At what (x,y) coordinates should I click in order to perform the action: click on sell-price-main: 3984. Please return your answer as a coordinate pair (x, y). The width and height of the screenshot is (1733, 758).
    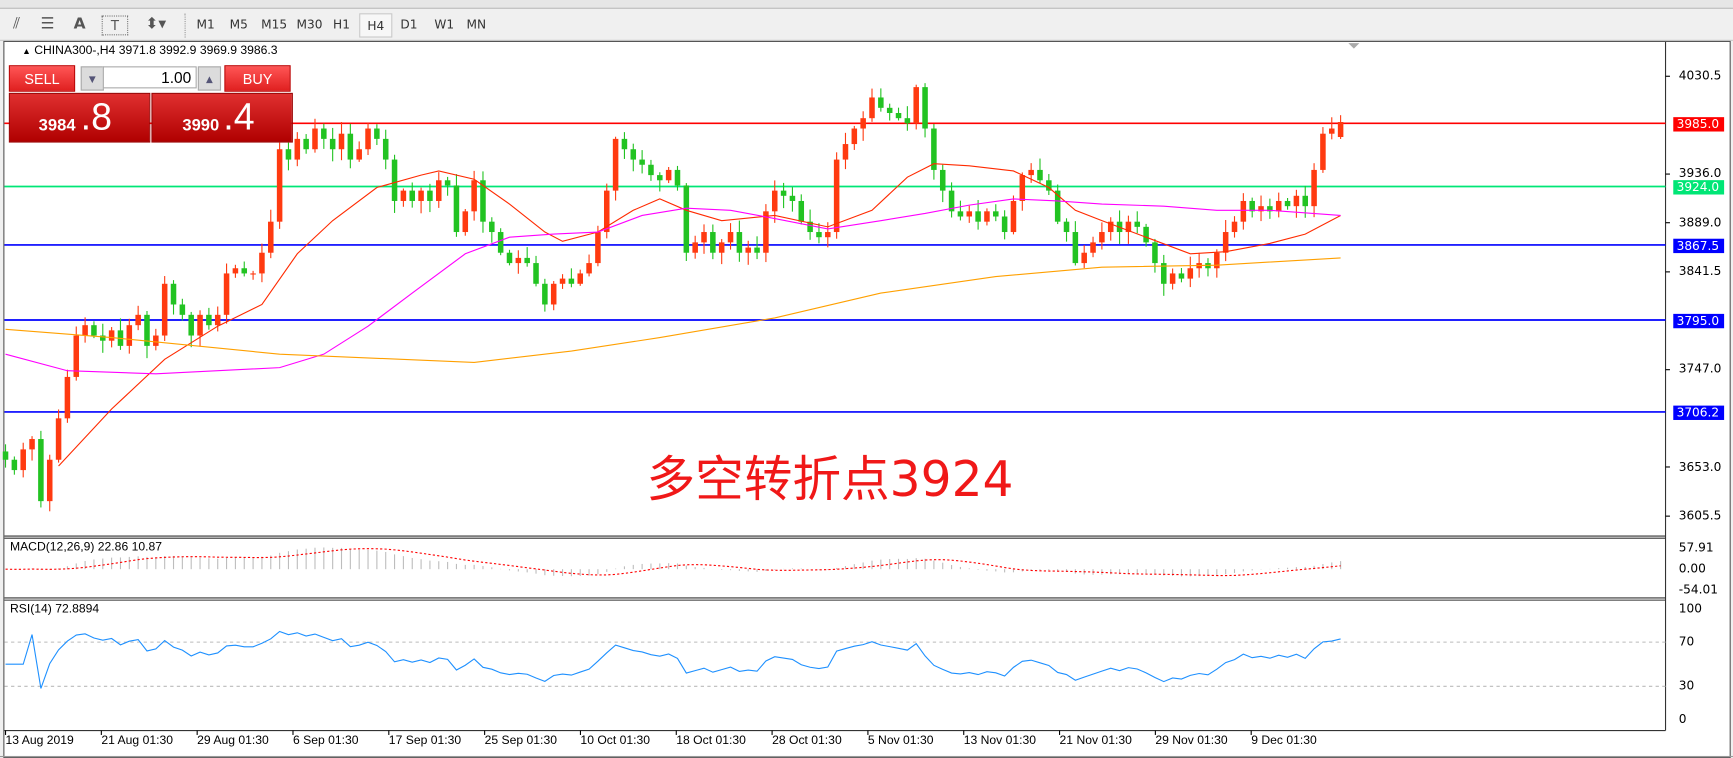
    Looking at the image, I should click on (57, 125).